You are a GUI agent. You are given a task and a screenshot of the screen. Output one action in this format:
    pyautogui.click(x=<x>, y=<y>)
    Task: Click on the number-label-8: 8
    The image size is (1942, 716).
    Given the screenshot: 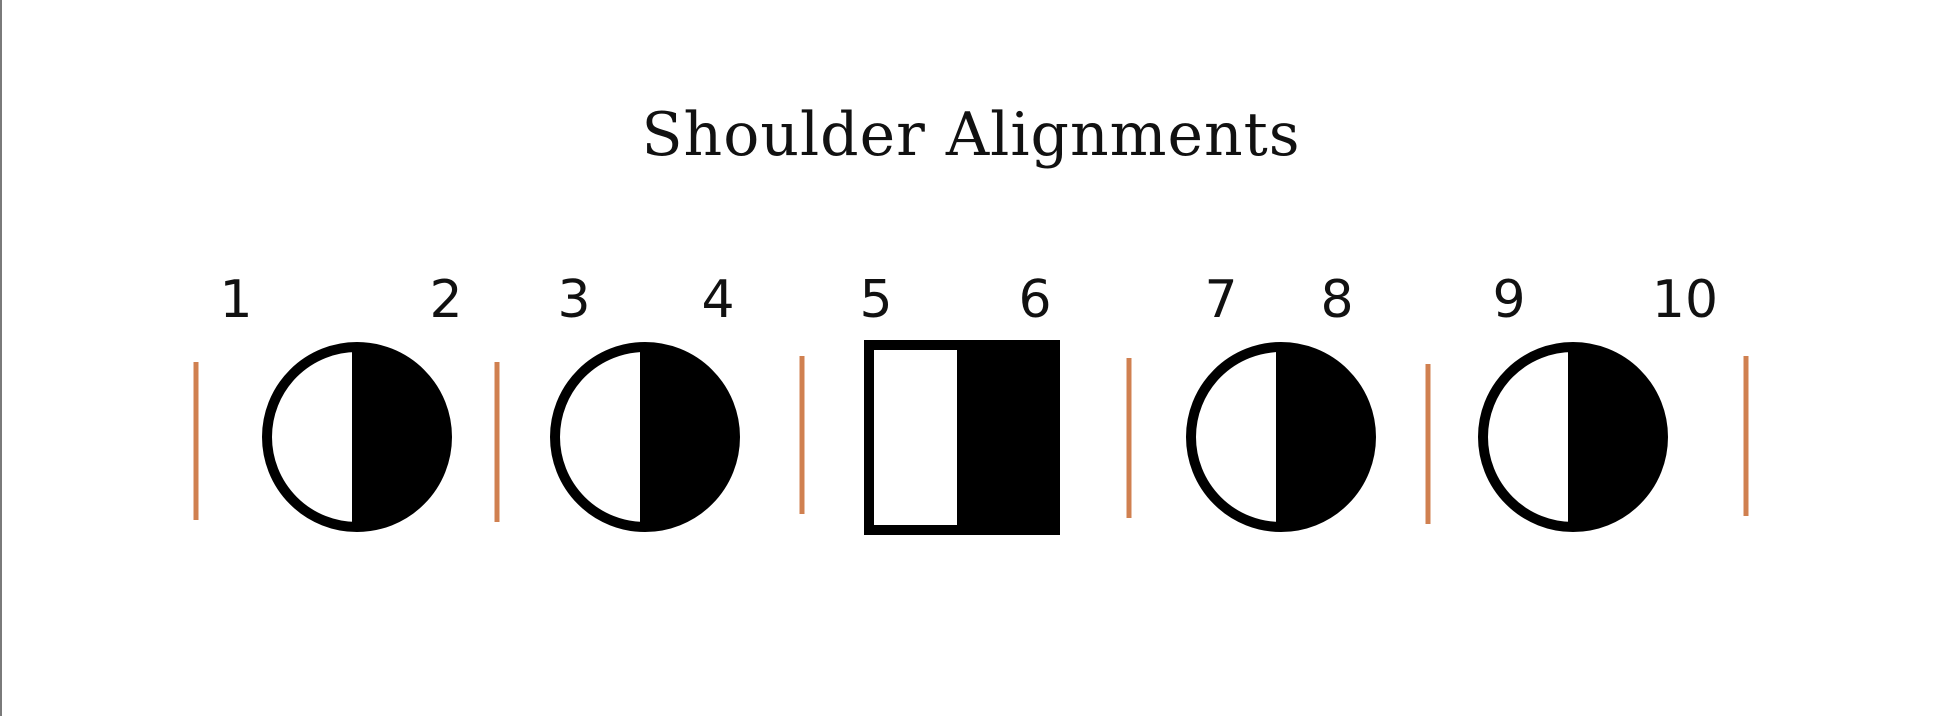 What is the action you would take?
    pyautogui.click(x=1336, y=300)
    